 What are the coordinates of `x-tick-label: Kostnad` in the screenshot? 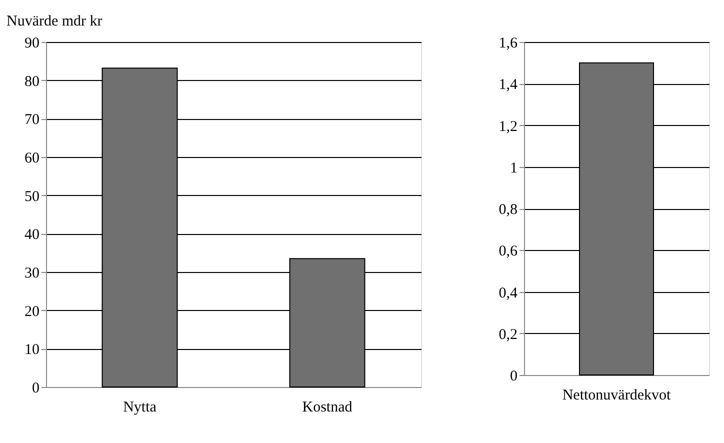 It's located at (327, 408).